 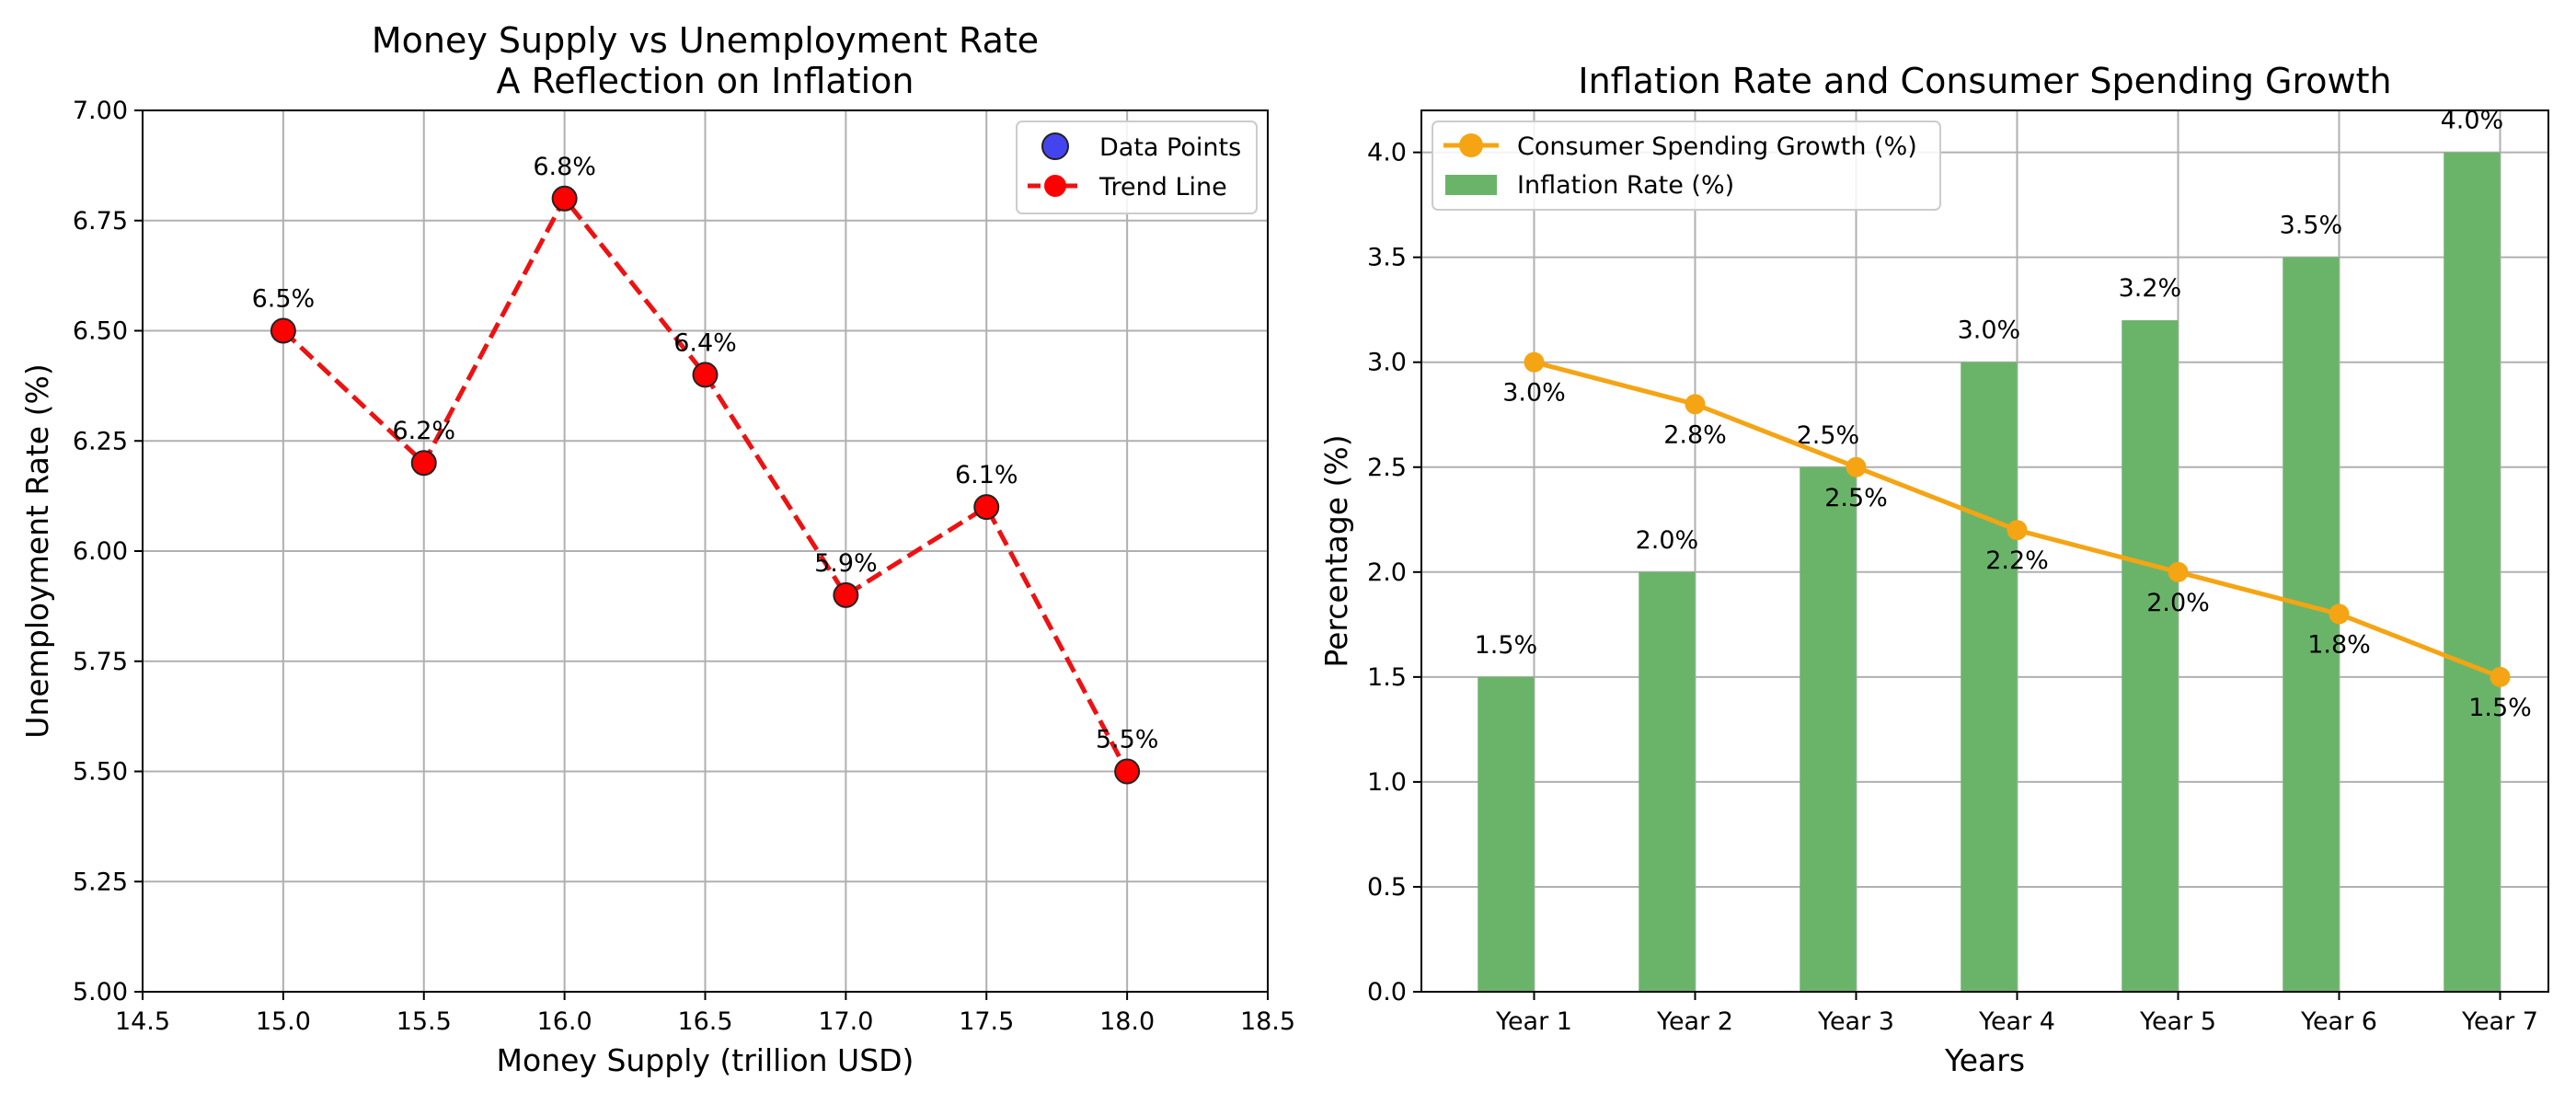 What do you see at coordinates (2177, 1021) in the screenshot?
I see `x-tick-label: Year 5` at bounding box center [2177, 1021].